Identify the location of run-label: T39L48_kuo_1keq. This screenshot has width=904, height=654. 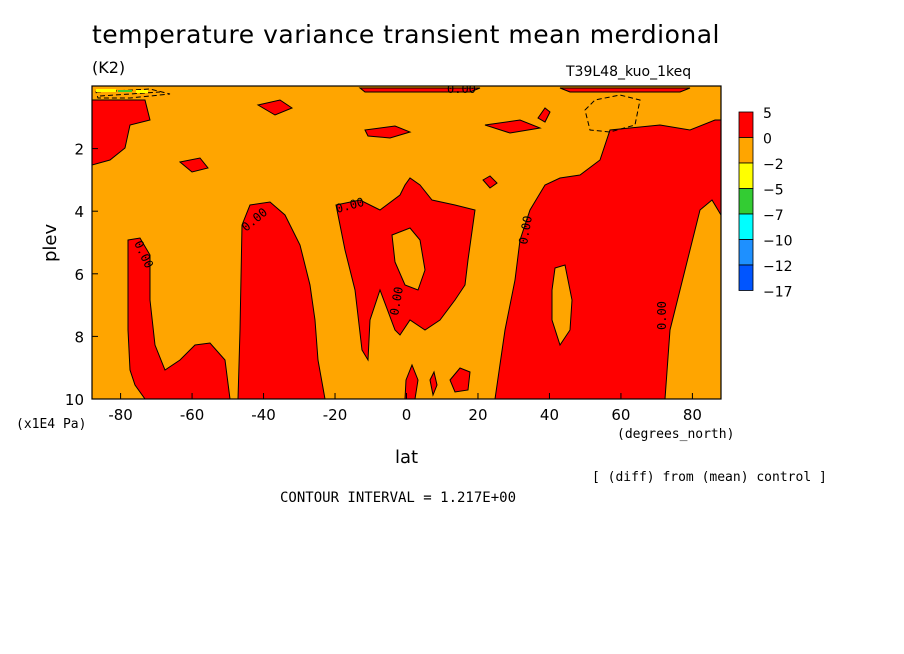
(629, 72).